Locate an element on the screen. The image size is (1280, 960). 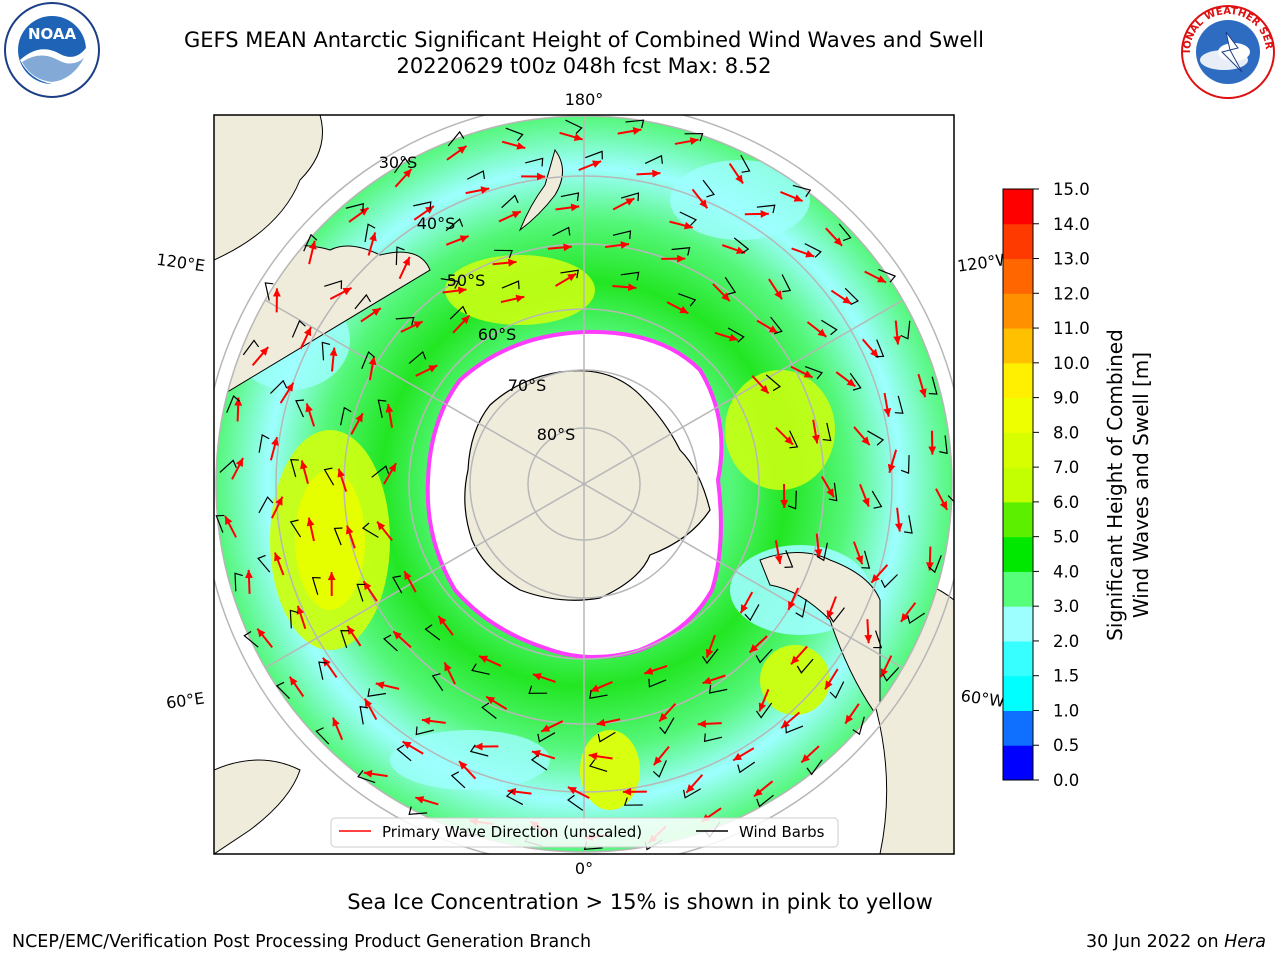
footer-host: Hera is located at coordinates (1245, 942).